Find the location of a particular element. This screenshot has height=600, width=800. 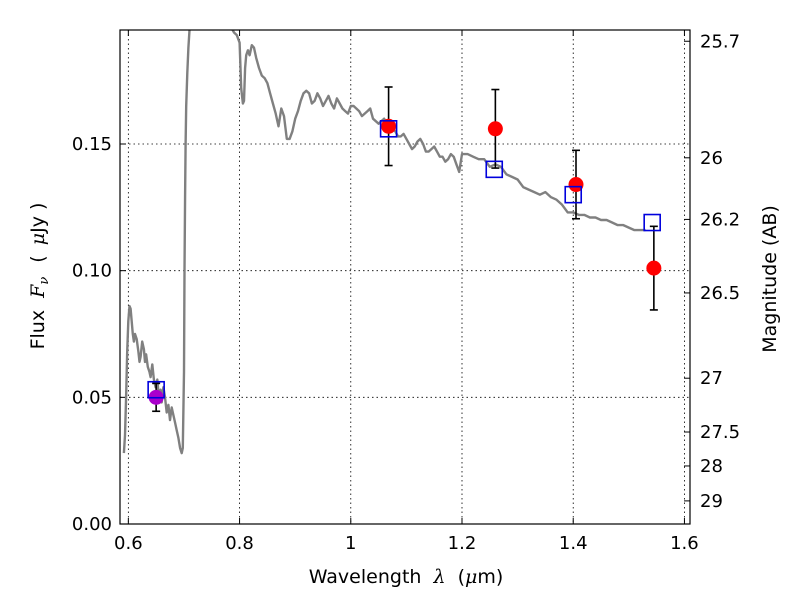

y2-tick-label: 27 is located at coordinates (711, 378).